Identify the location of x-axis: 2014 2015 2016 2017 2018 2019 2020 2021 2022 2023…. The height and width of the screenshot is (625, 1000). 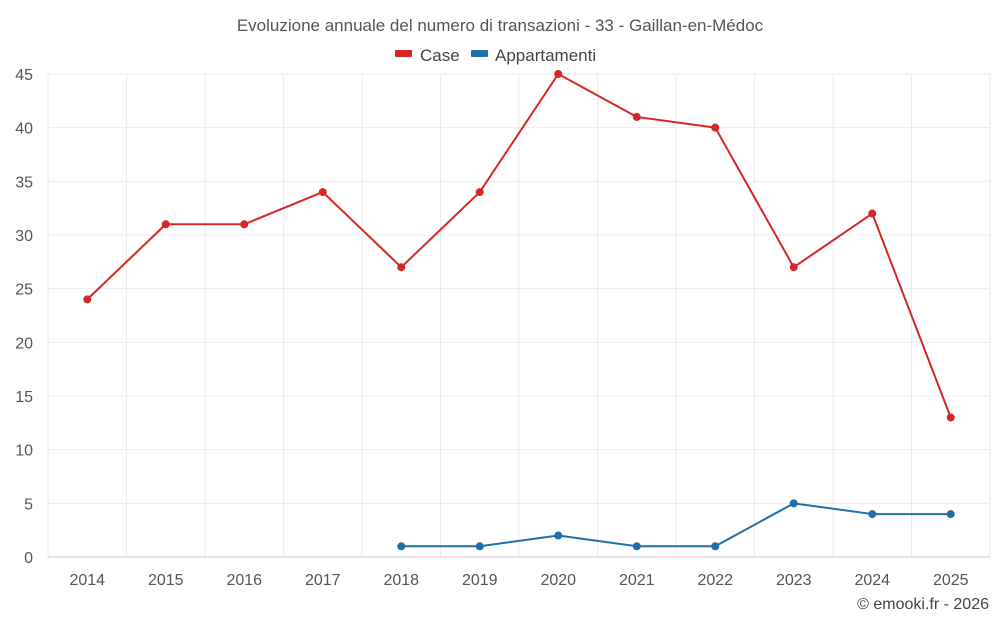
(519, 572).